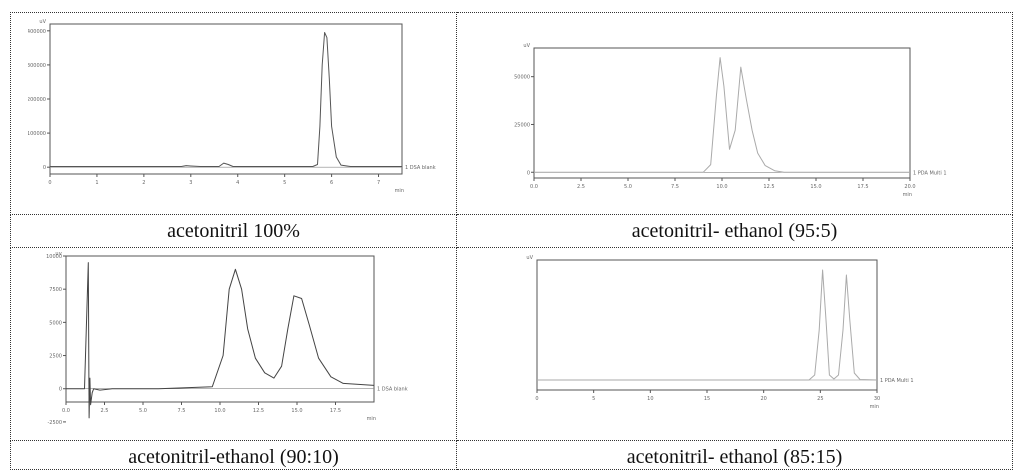  Describe the element at coordinates (650, 399) in the screenshot. I see `x-tick-label: 10` at that location.